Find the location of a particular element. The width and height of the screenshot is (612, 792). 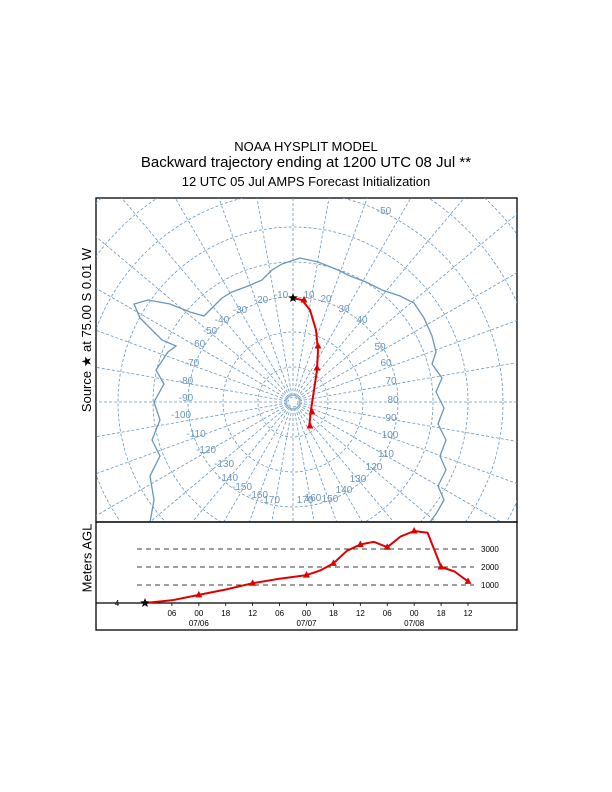

longitude-label: 10 is located at coordinates (309, 295).